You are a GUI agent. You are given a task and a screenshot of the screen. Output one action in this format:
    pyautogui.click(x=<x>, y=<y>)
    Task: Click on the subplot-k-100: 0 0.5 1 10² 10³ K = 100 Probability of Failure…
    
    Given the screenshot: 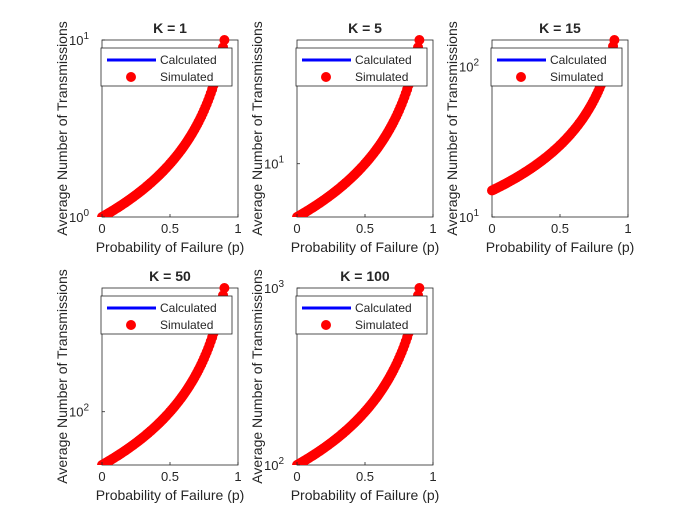 What is the action you would take?
    pyautogui.click(x=344, y=385)
    